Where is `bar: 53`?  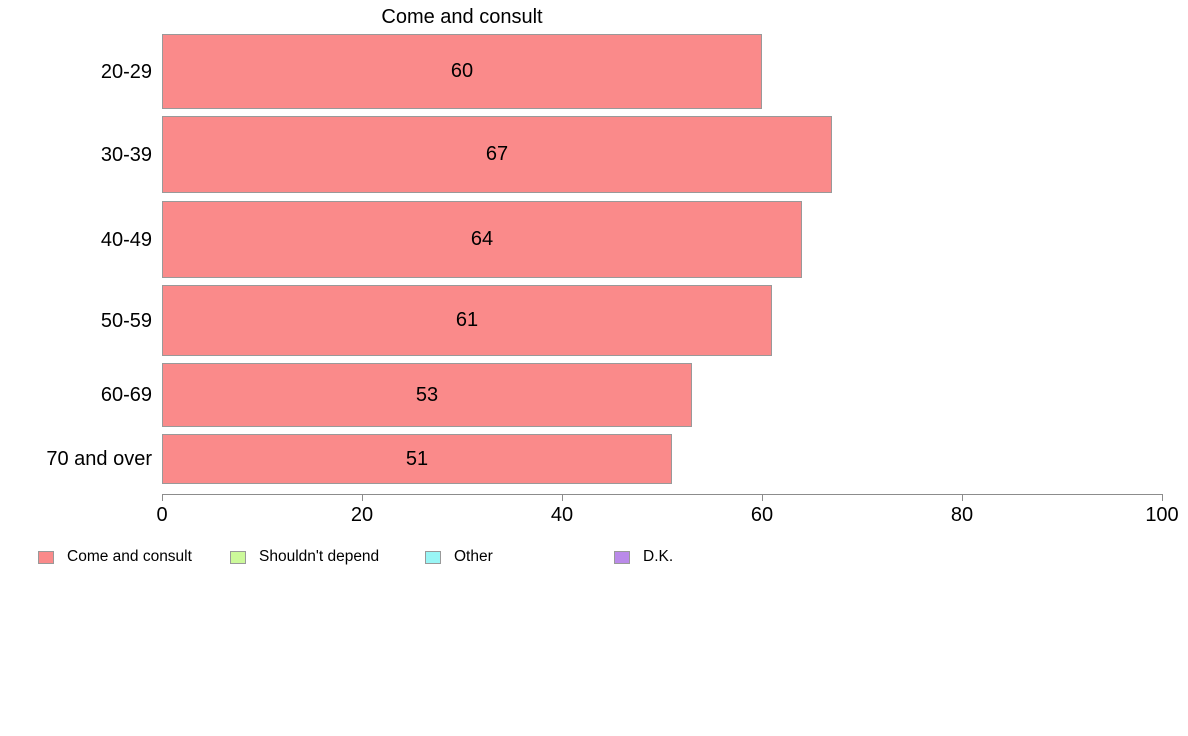
bar: 53 is located at coordinates (427, 395).